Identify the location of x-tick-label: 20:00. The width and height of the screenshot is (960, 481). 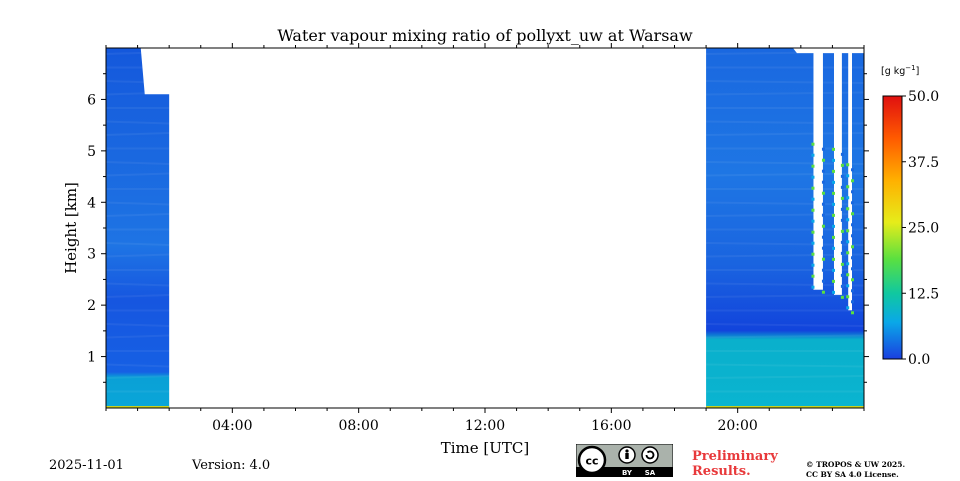
(737, 426).